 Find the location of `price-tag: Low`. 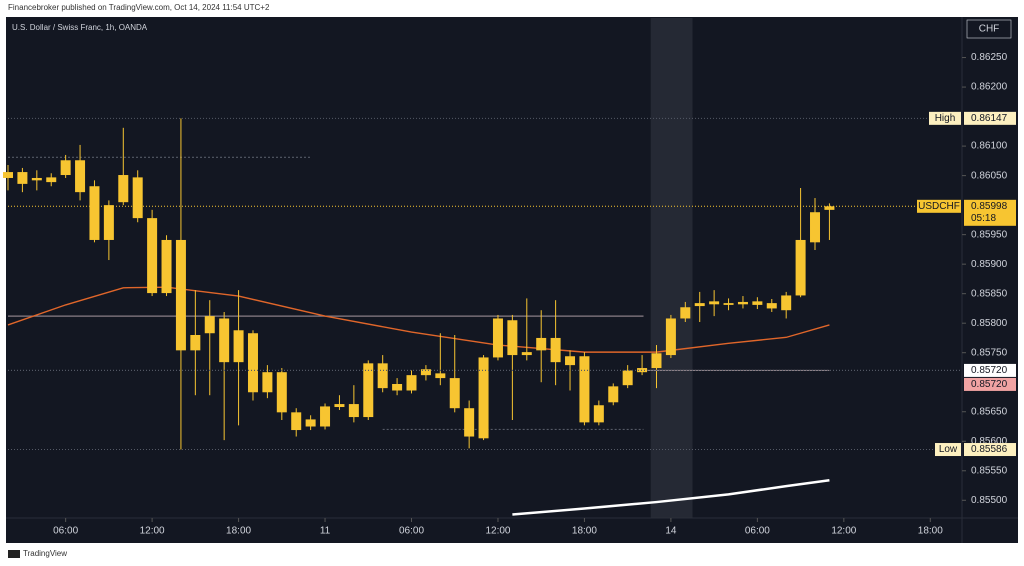

price-tag: Low is located at coordinates (948, 449).